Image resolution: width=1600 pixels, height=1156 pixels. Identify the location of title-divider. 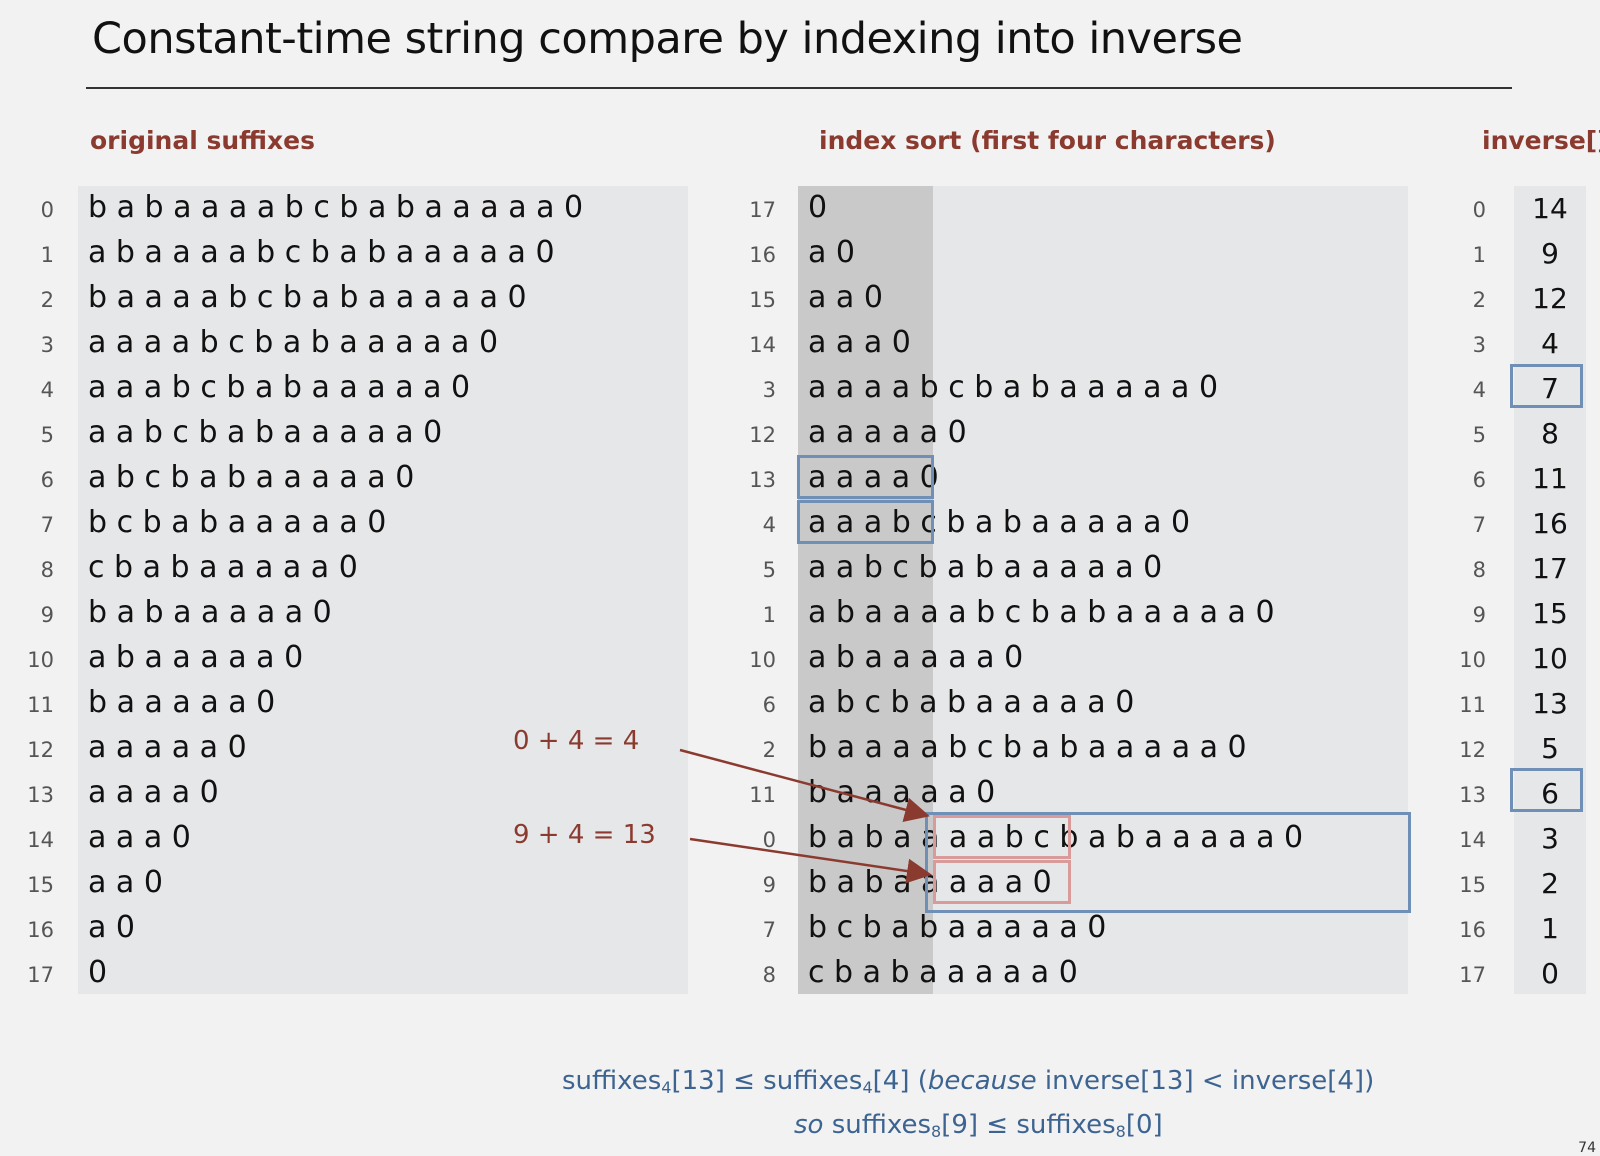
(799, 88).